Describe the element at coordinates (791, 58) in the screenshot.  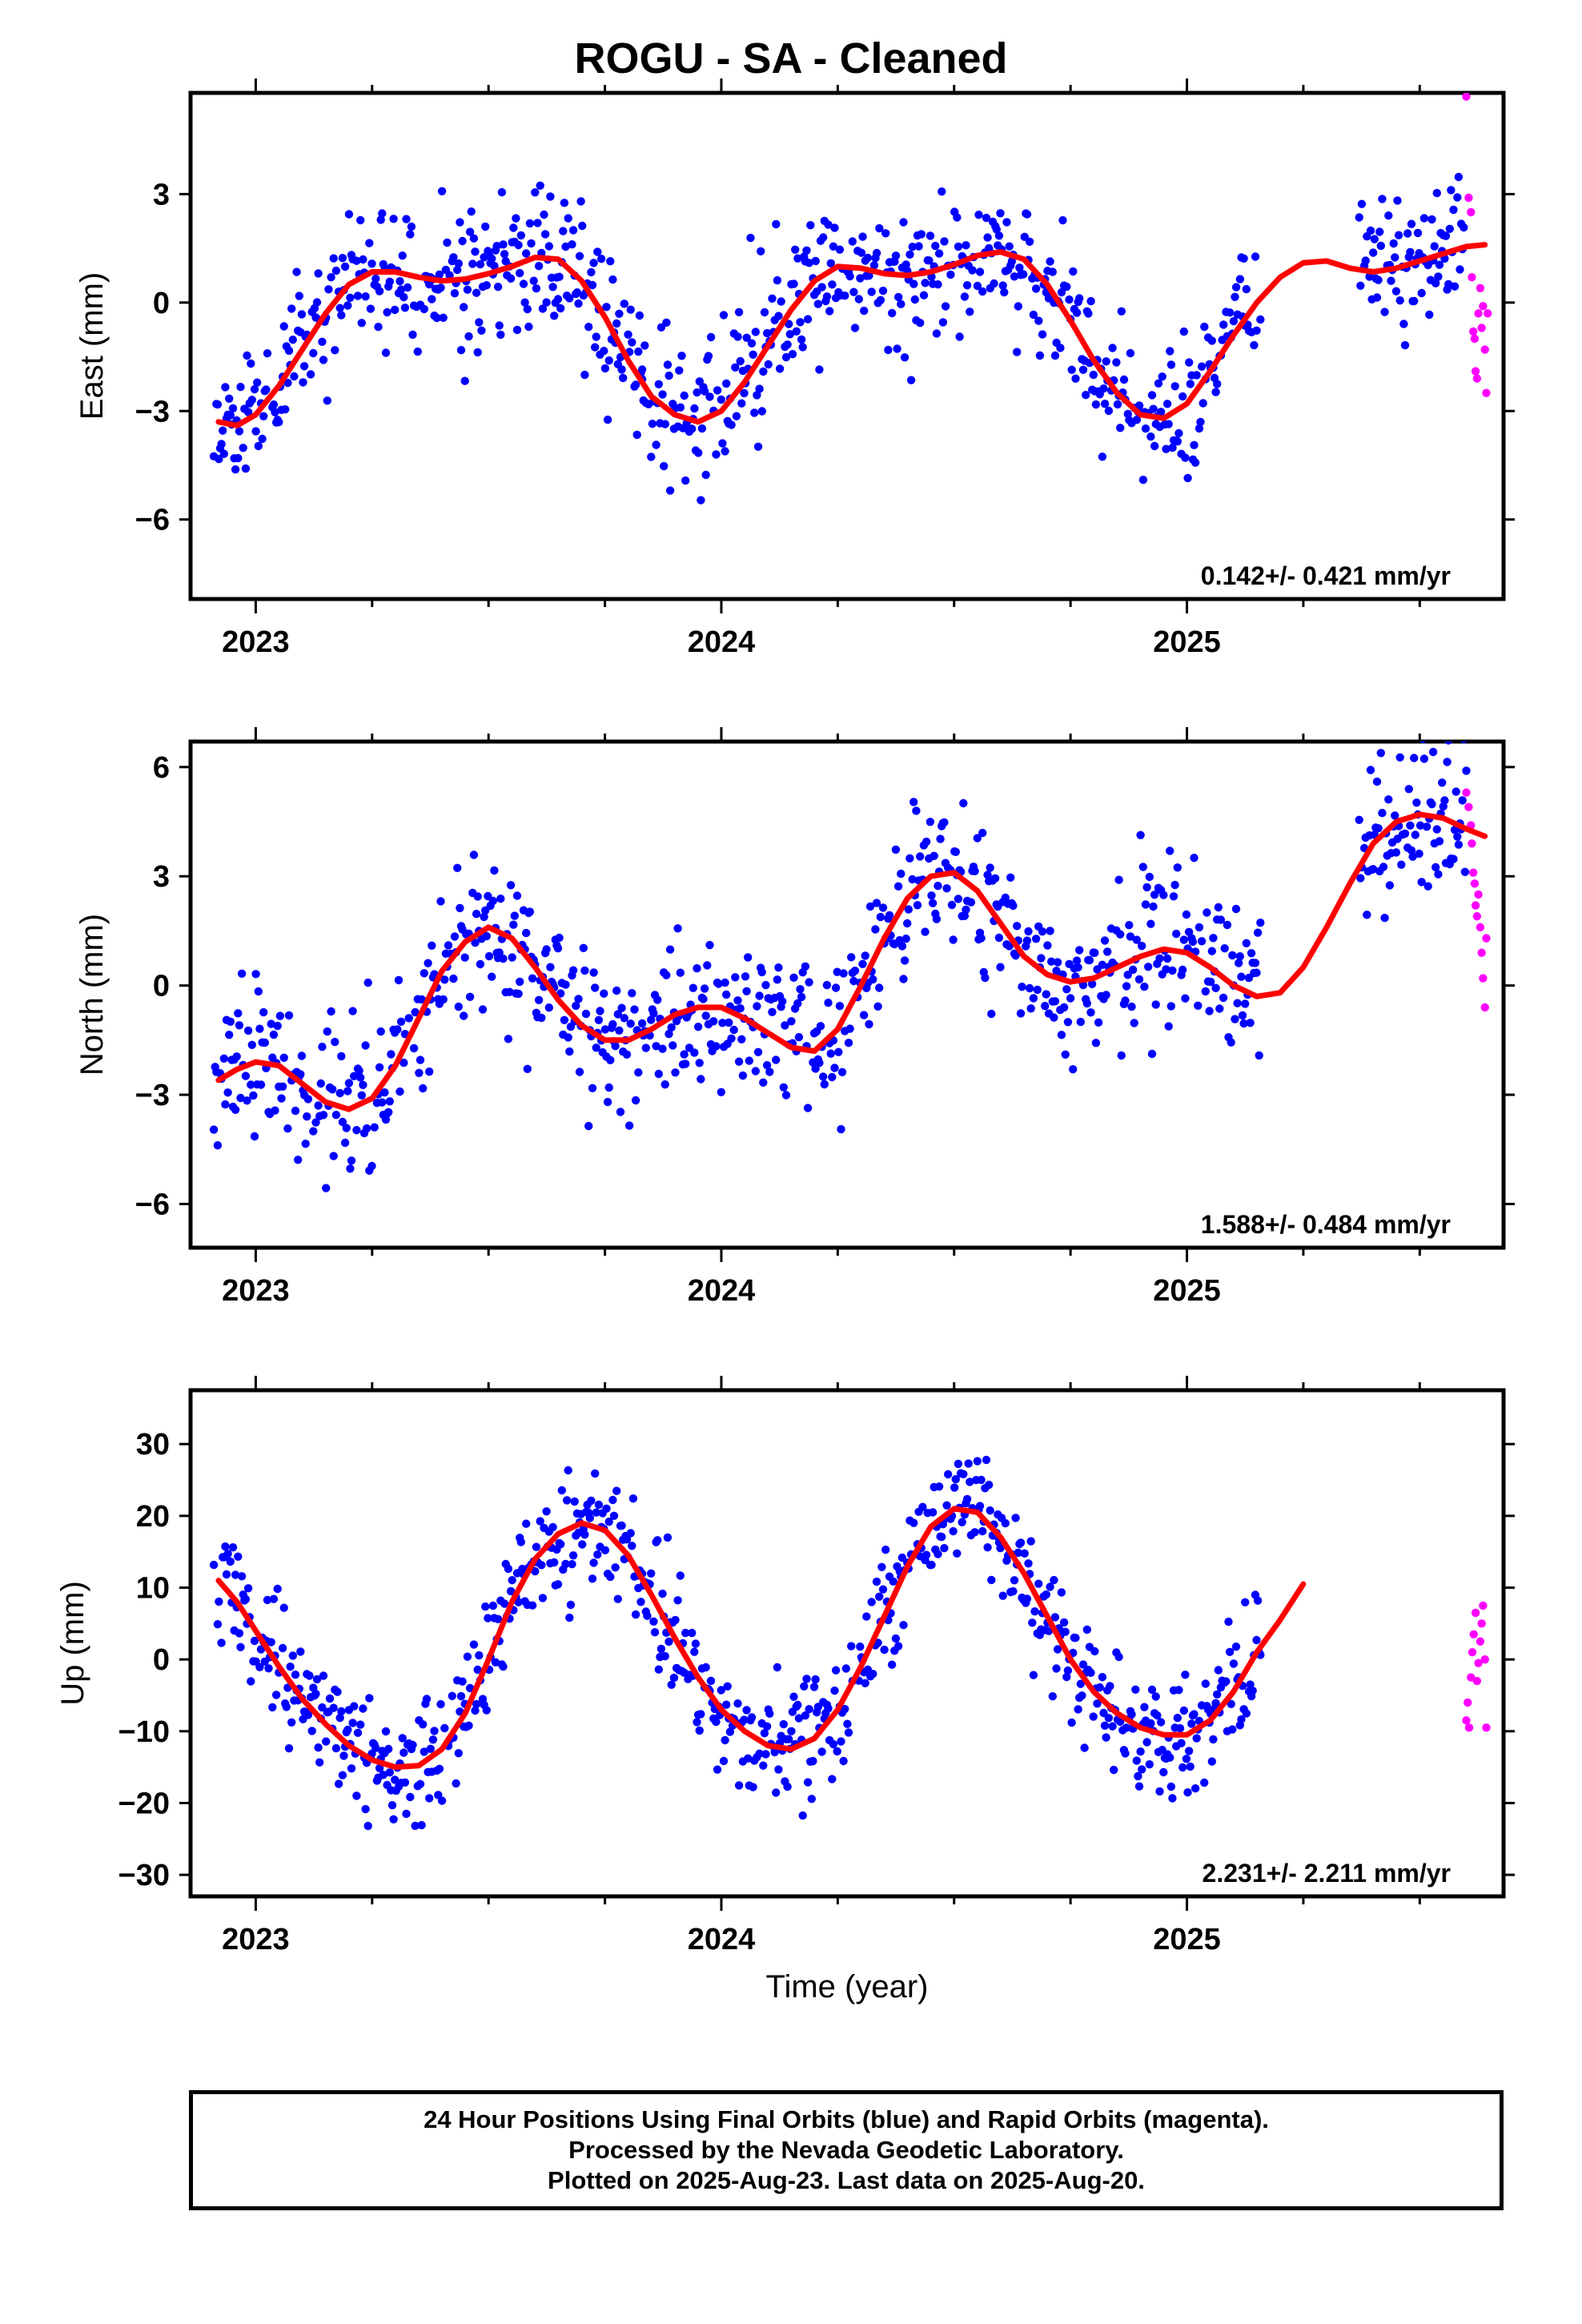
I see `chart-title: ROGU - SA - Cleaned` at that location.